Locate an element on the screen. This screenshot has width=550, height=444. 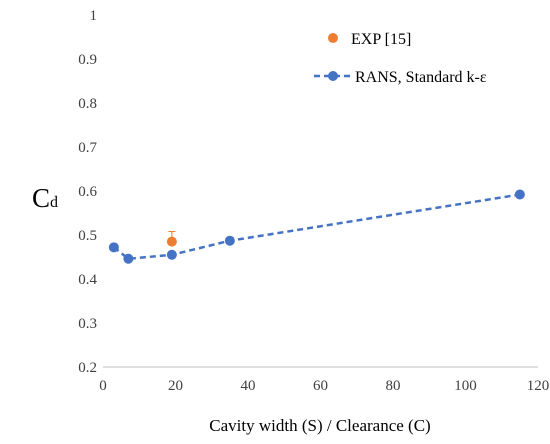
legend-item-rans: RANS, Standard k-ε is located at coordinates (400, 77).